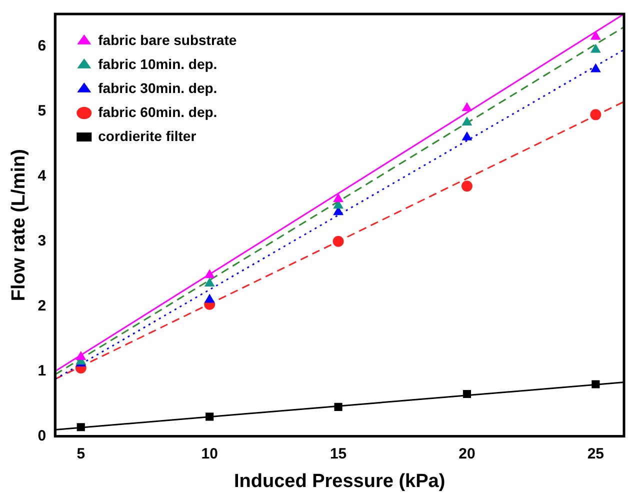  What do you see at coordinates (167, 40) in the screenshot?
I see `legend-label: fabric bare substrate` at bounding box center [167, 40].